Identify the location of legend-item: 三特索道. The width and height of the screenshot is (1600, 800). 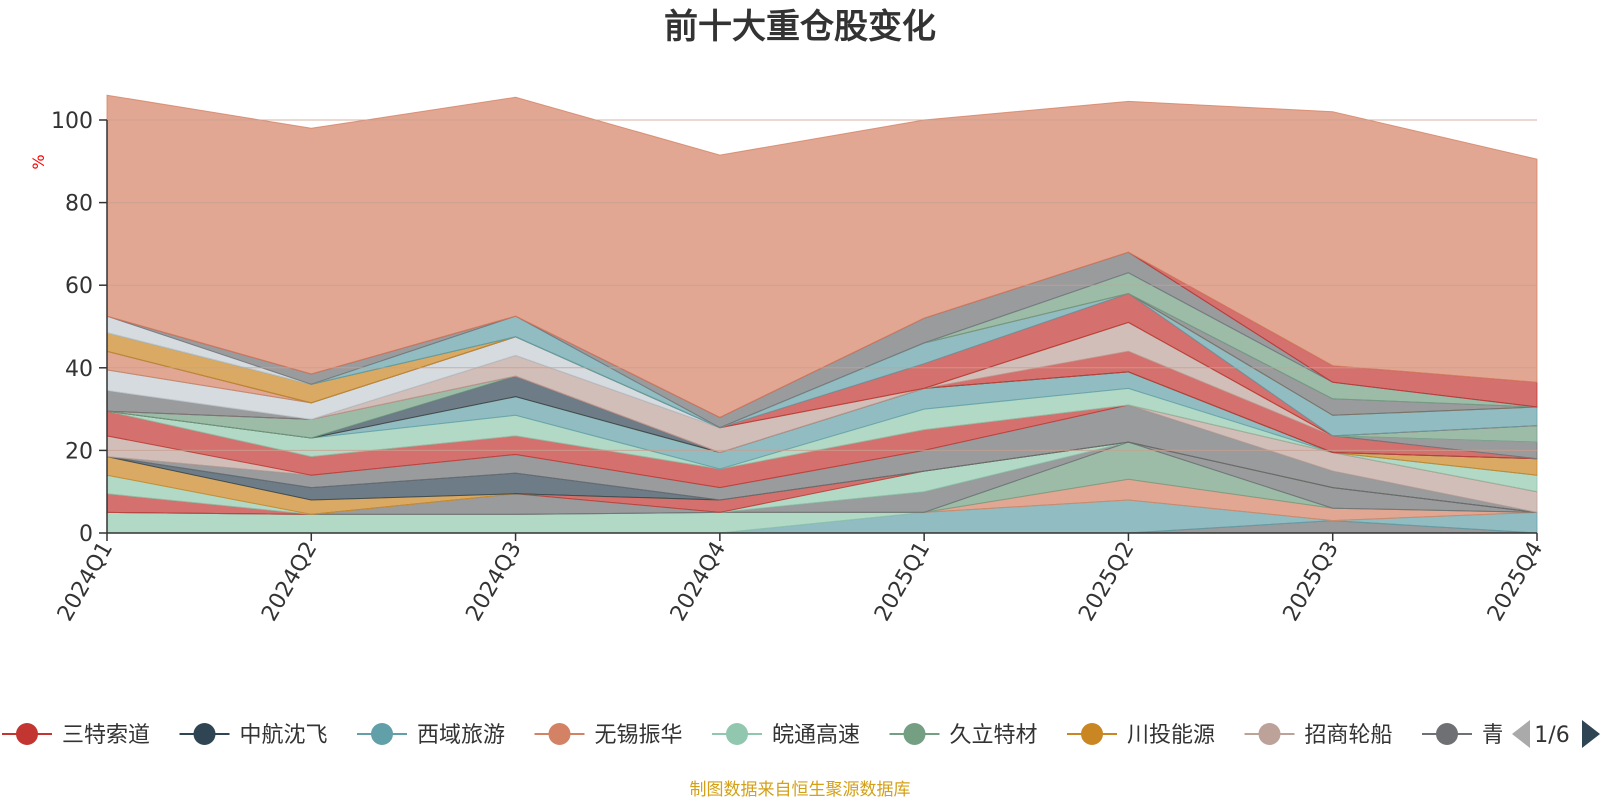
(76, 735).